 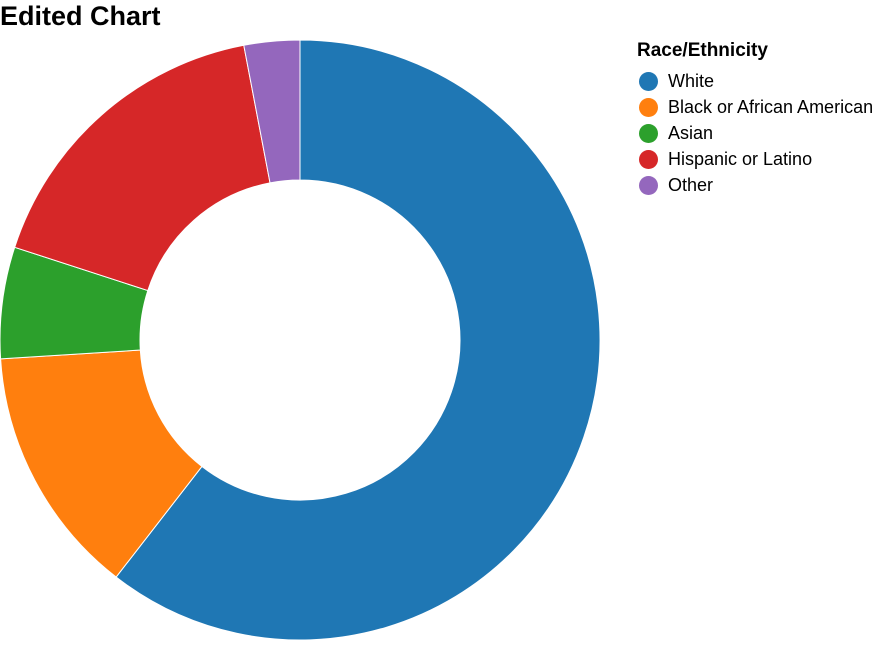 What do you see at coordinates (648, 133) in the screenshot?
I see `legend-swatch-asian` at bounding box center [648, 133].